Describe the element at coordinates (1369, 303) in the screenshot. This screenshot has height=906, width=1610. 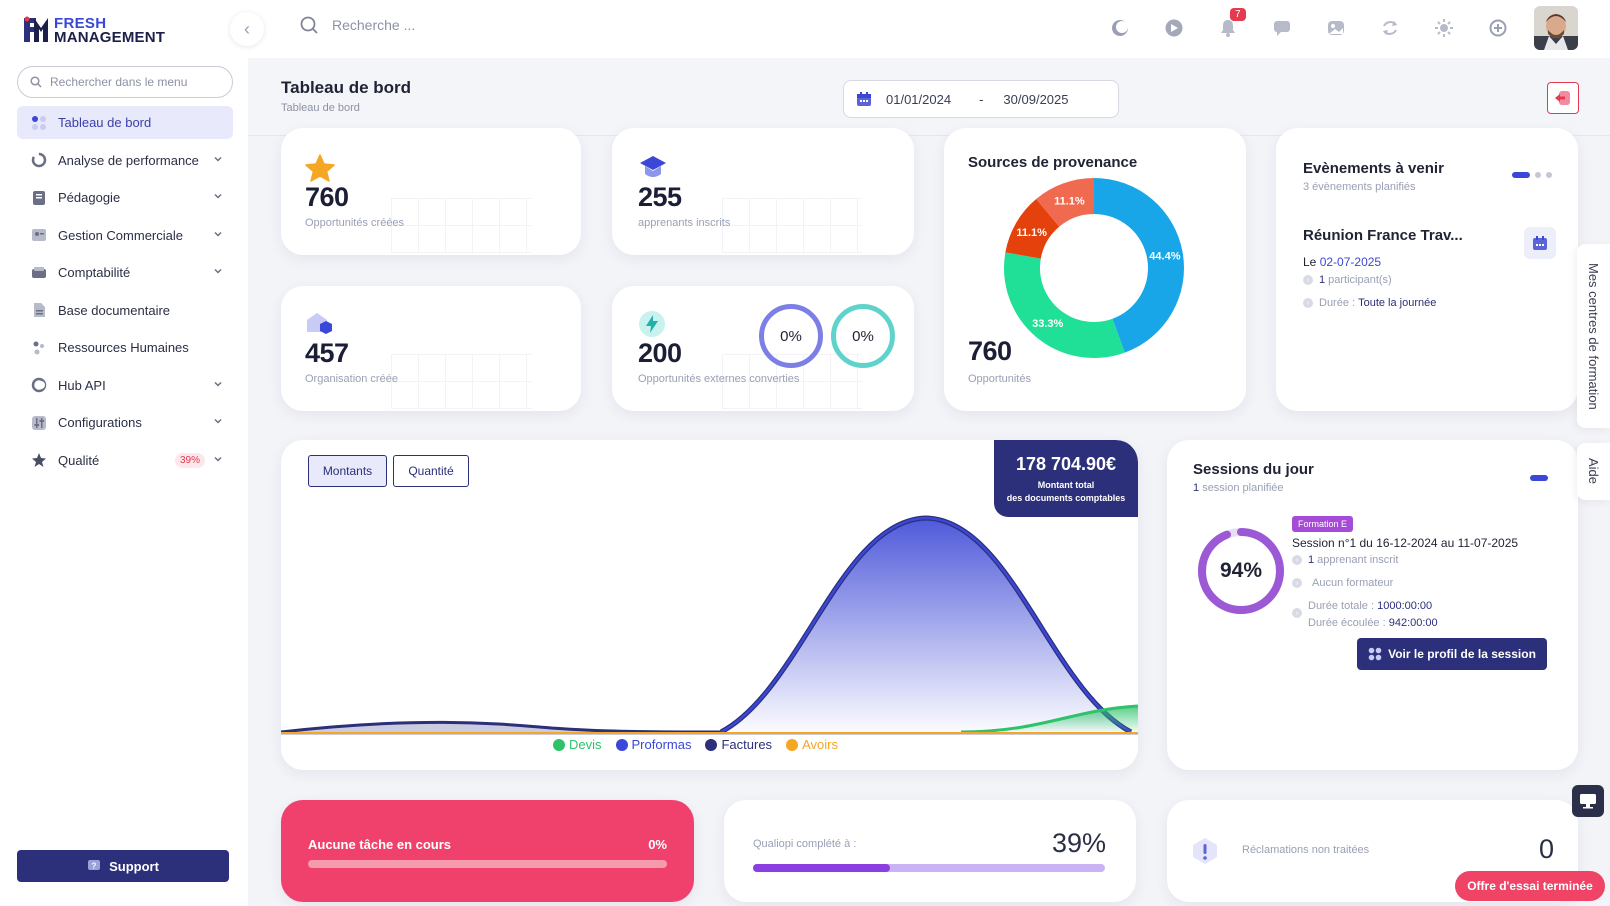
I see `event-duration: › Durée : Toute la journée` at that location.